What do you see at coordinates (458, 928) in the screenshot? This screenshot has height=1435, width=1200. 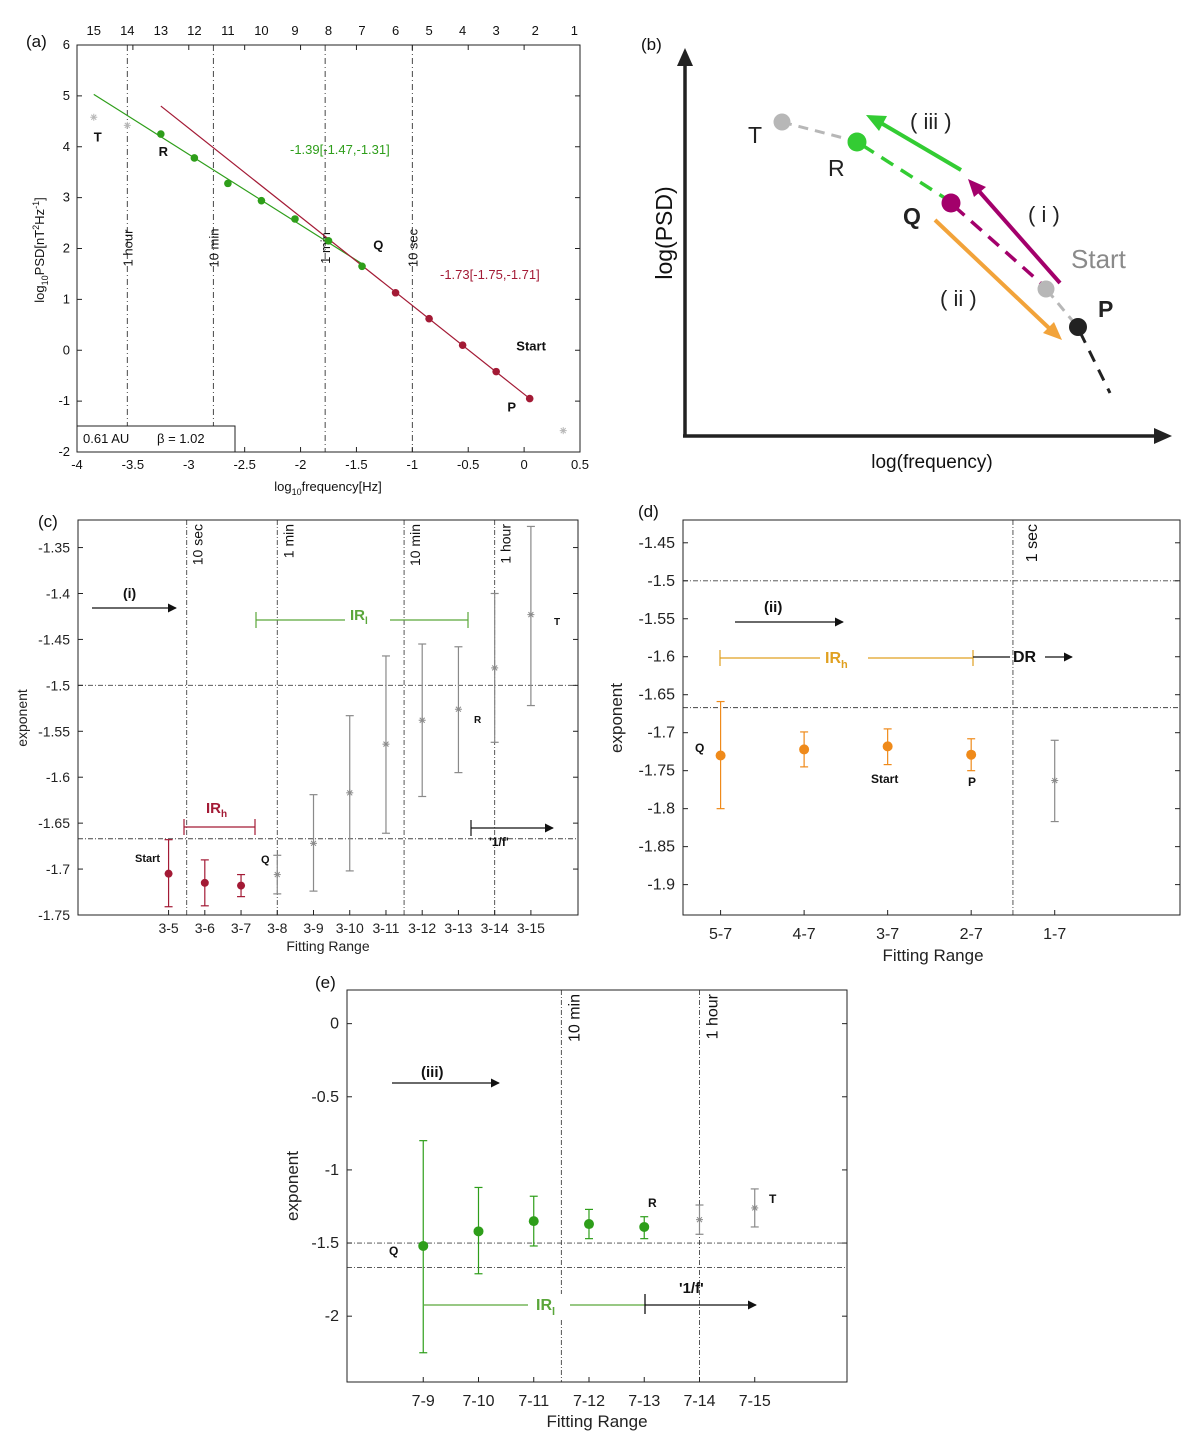 I see `pc-xtick-label: 3-13` at bounding box center [458, 928].